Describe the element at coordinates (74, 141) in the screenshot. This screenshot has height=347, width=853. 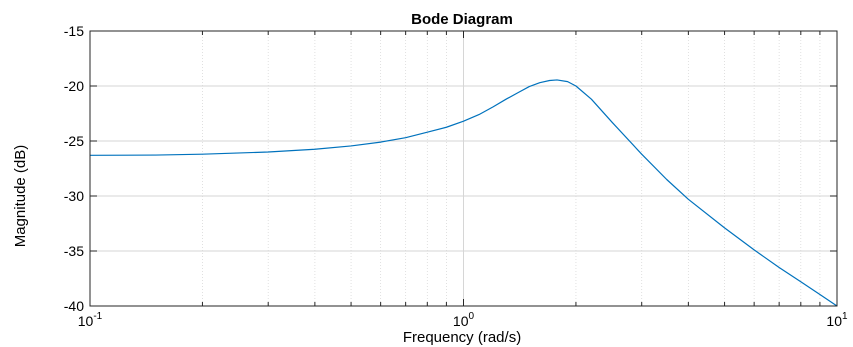
I see `y-tick-label: -25` at that location.